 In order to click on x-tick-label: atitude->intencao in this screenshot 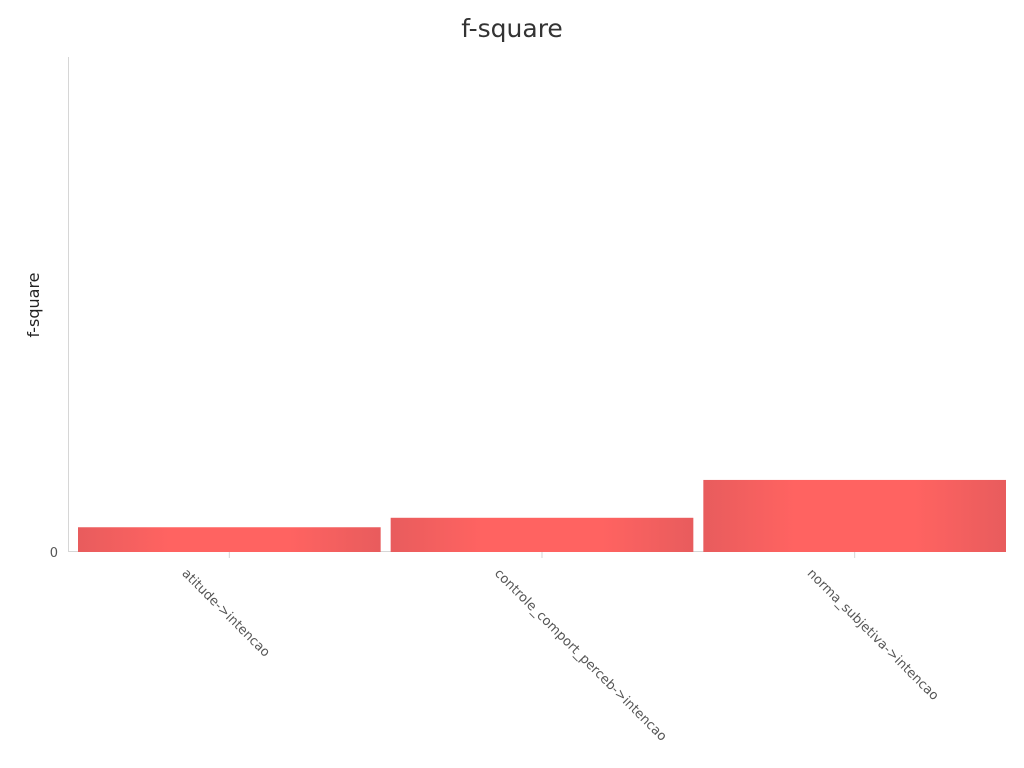, I will do `click(226, 613)`.